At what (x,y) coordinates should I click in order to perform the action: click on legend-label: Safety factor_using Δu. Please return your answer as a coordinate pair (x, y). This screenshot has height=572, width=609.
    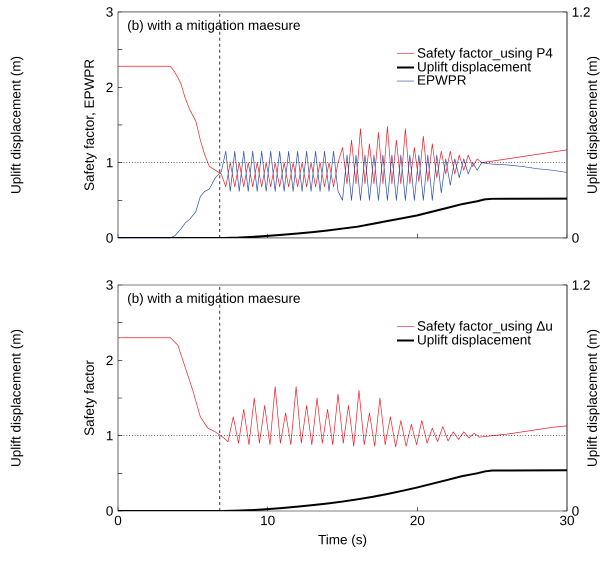
    Looking at the image, I should click on (485, 327).